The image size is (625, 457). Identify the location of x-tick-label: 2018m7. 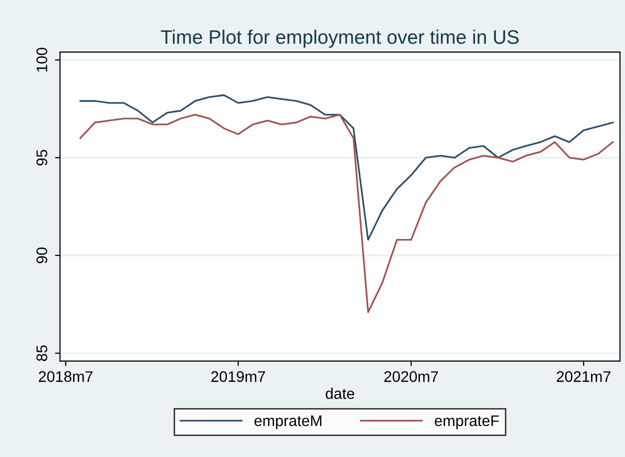
(65, 376).